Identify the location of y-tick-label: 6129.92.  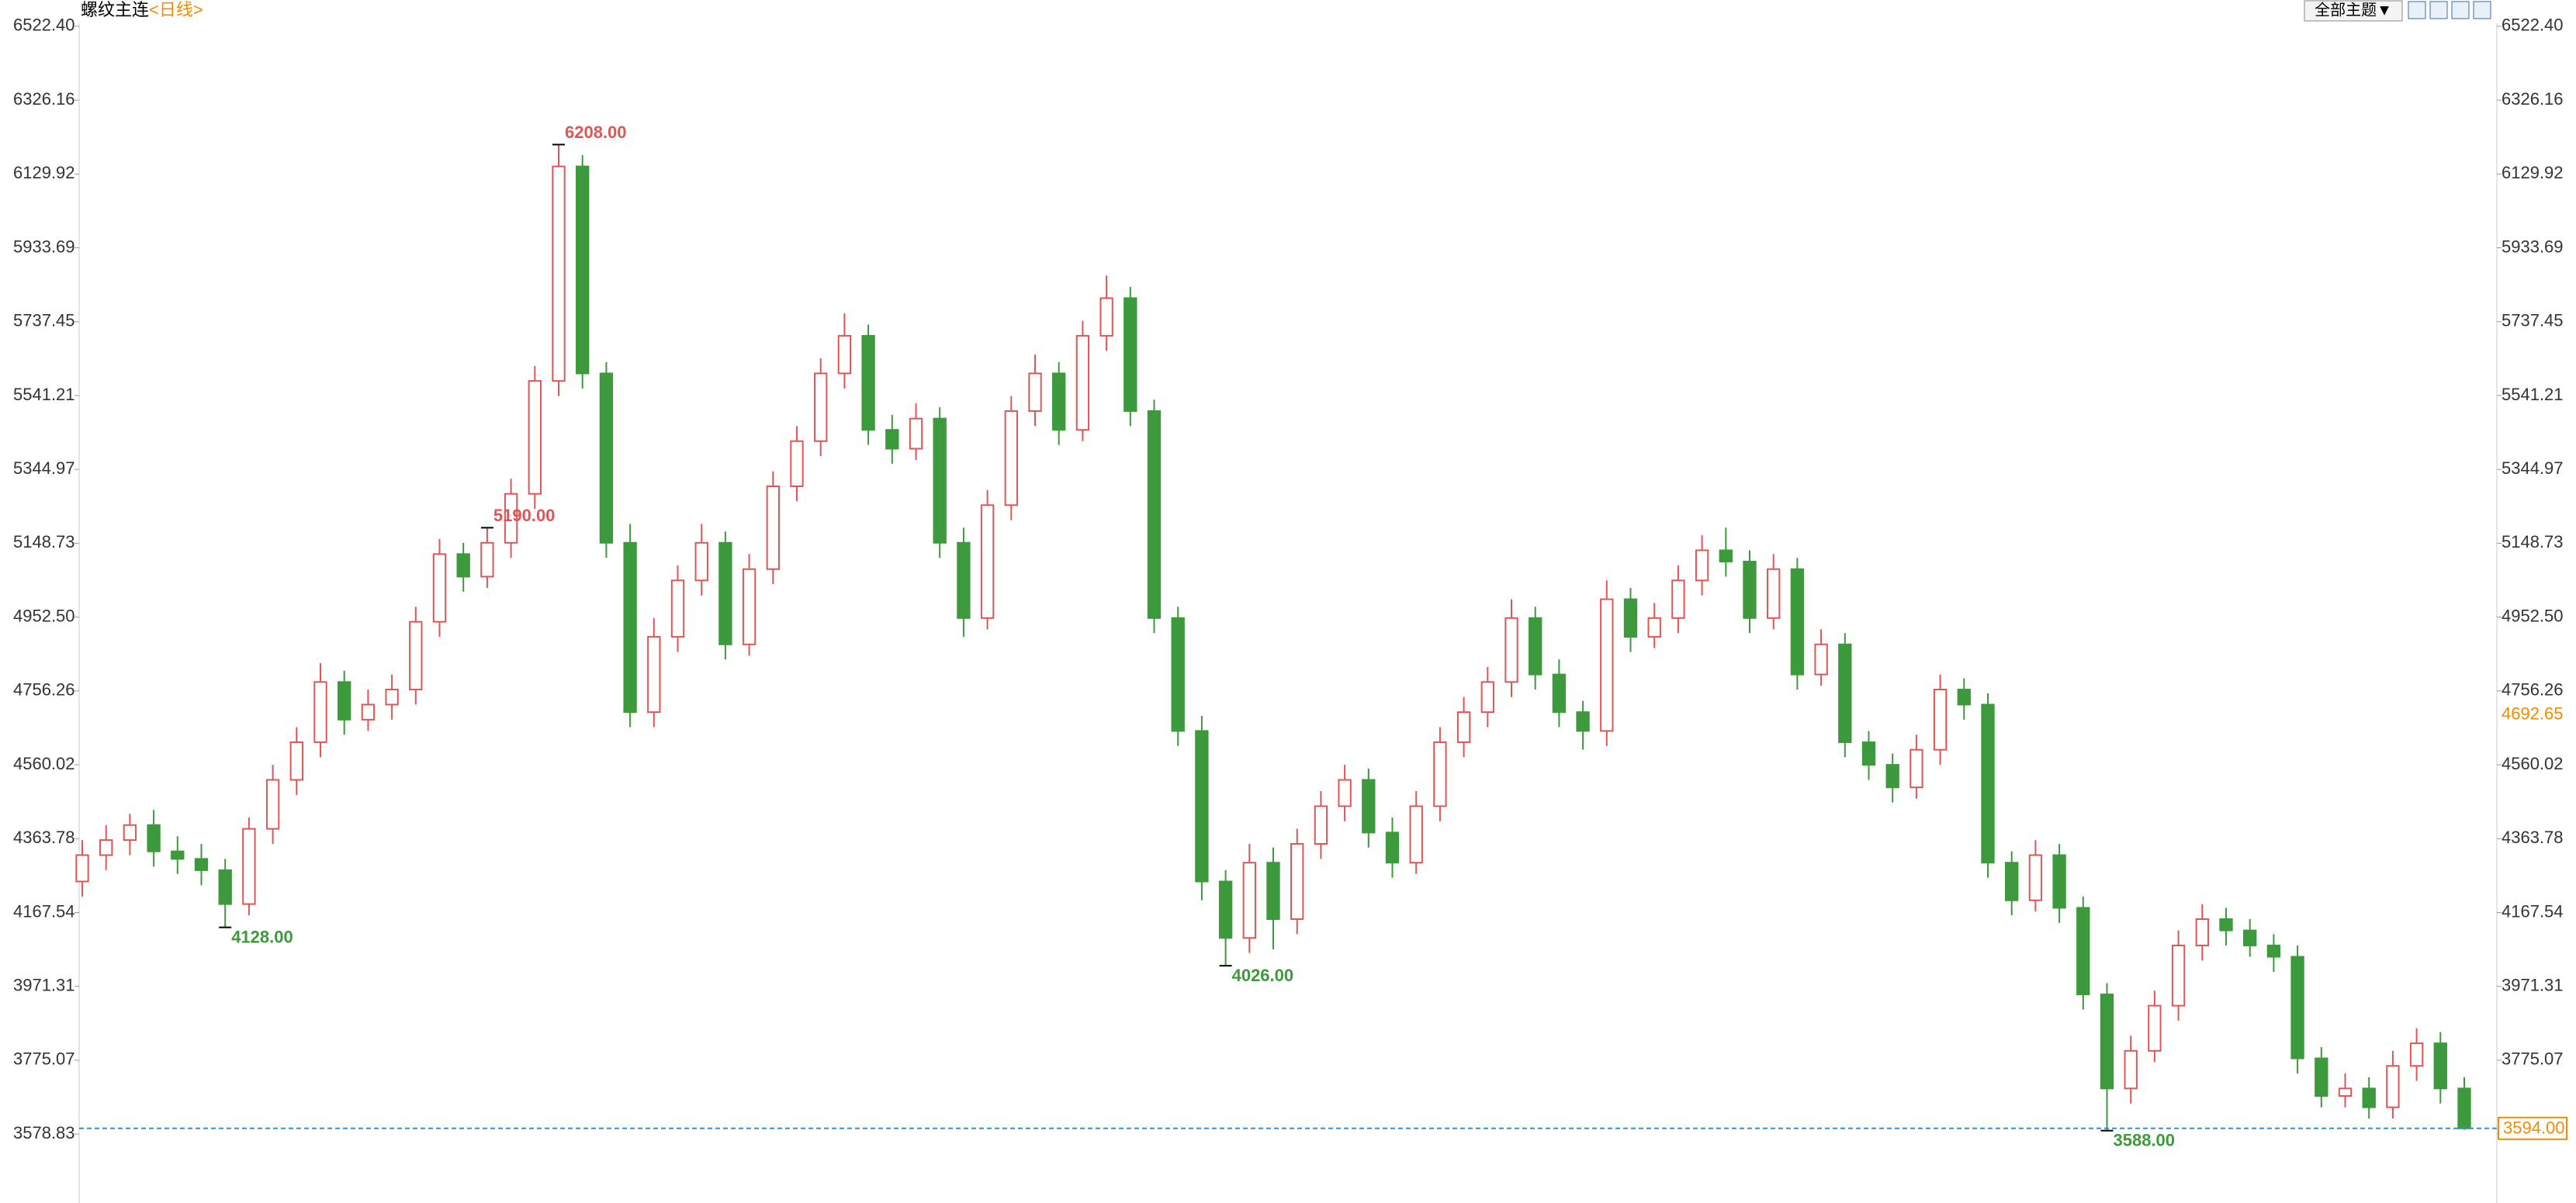
(44, 172).